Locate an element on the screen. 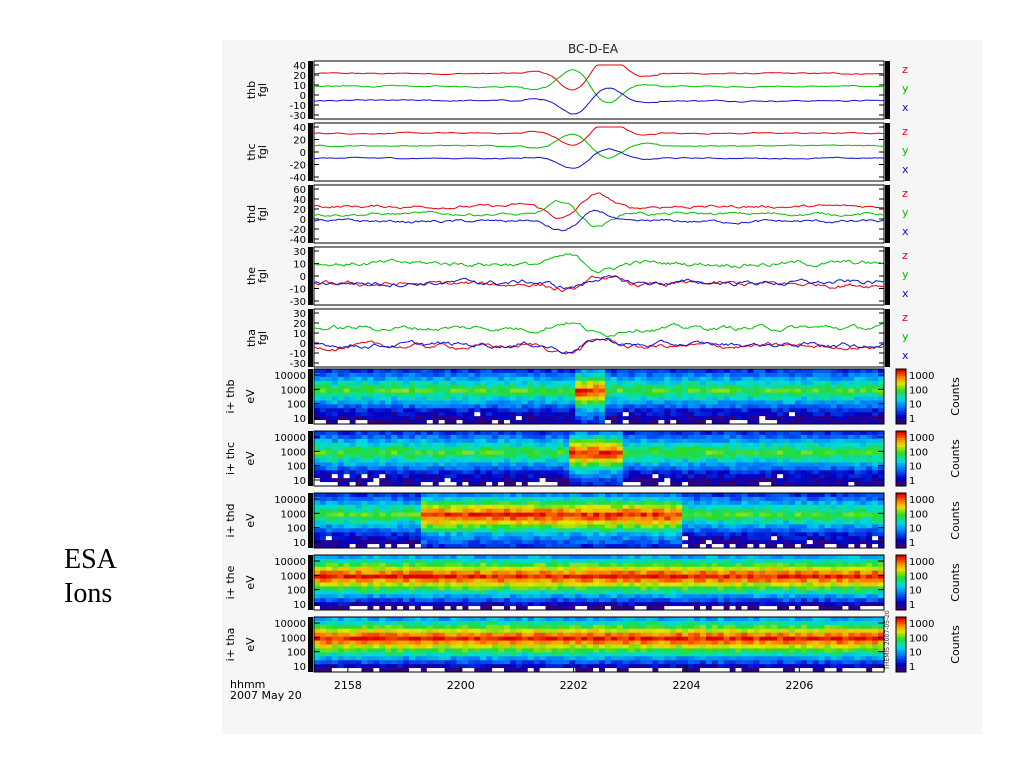 This screenshot has width=1024, height=768. legend-y: y is located at coordinates (905, 150).